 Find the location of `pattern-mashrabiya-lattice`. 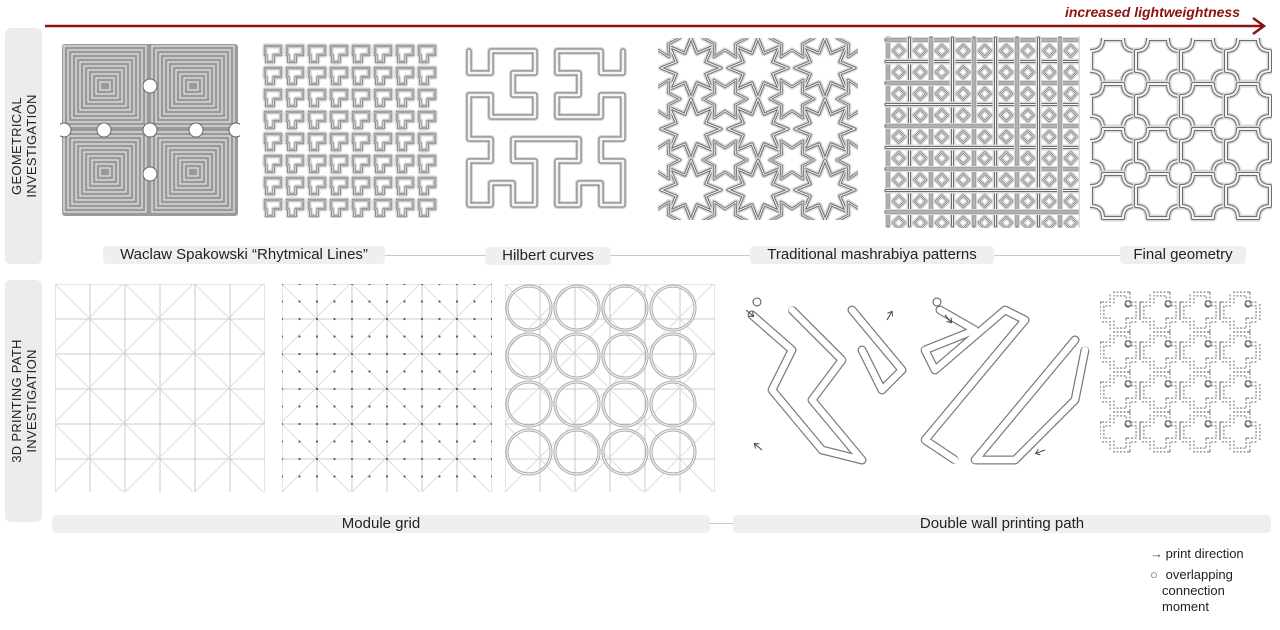

pattern-mashrabiya-lattice is located at coordinates (982, 132).